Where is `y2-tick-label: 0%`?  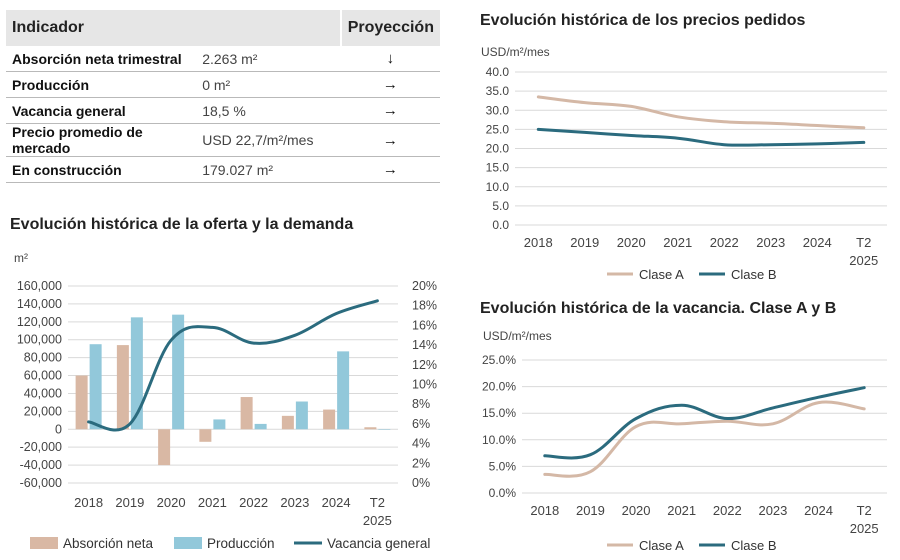
y2-tick-label: 0% is located at coordinates (421, 483).